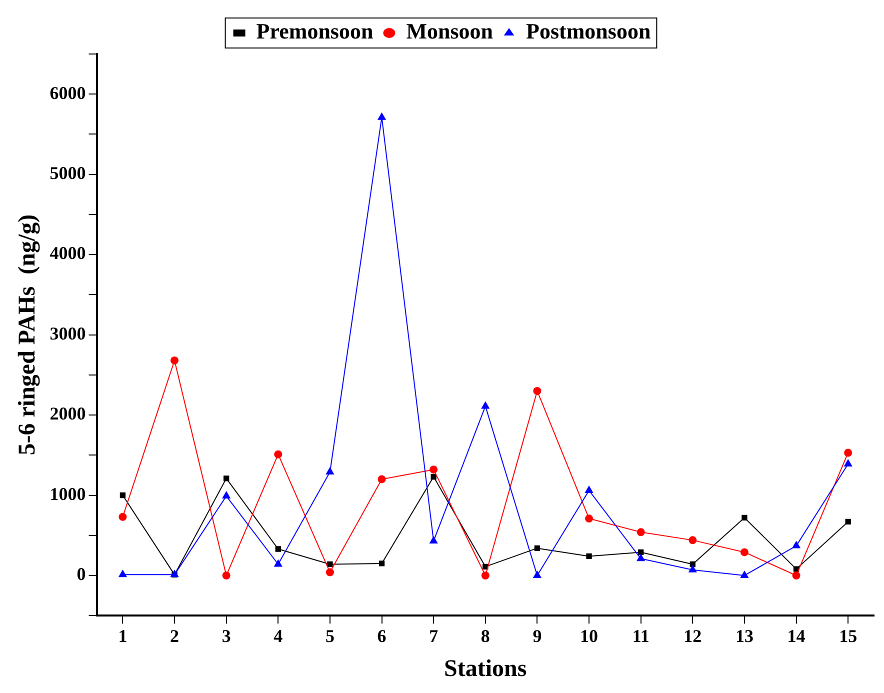  I want to click on y-tick-label: 6000, so click(68, 92).